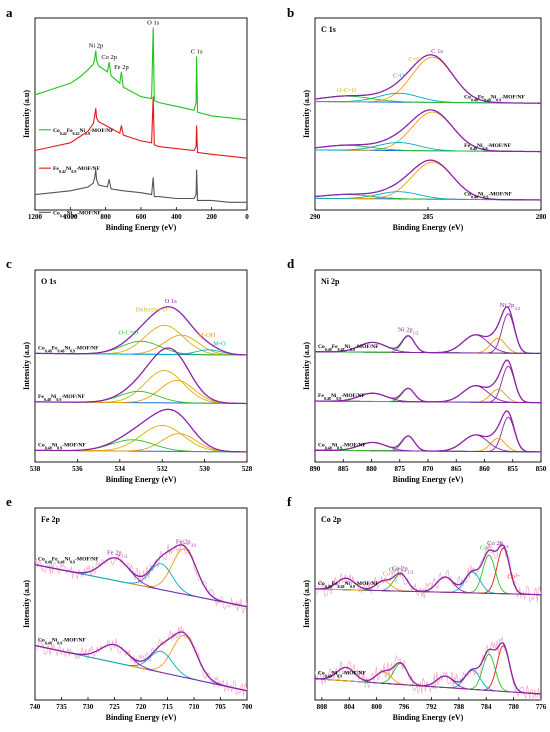  What do you see at coordinates (211, 217) in the screenshot?
I see `x-tick-label-a-5: 200` at bounding box center [211, 217].